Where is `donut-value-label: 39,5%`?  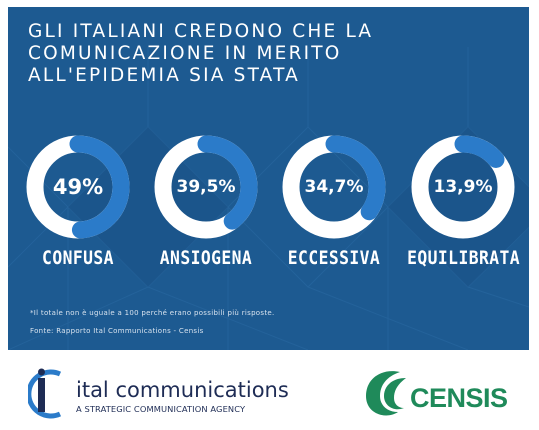 donut-value-label: 39,5% is located at coordinates (206, 187).